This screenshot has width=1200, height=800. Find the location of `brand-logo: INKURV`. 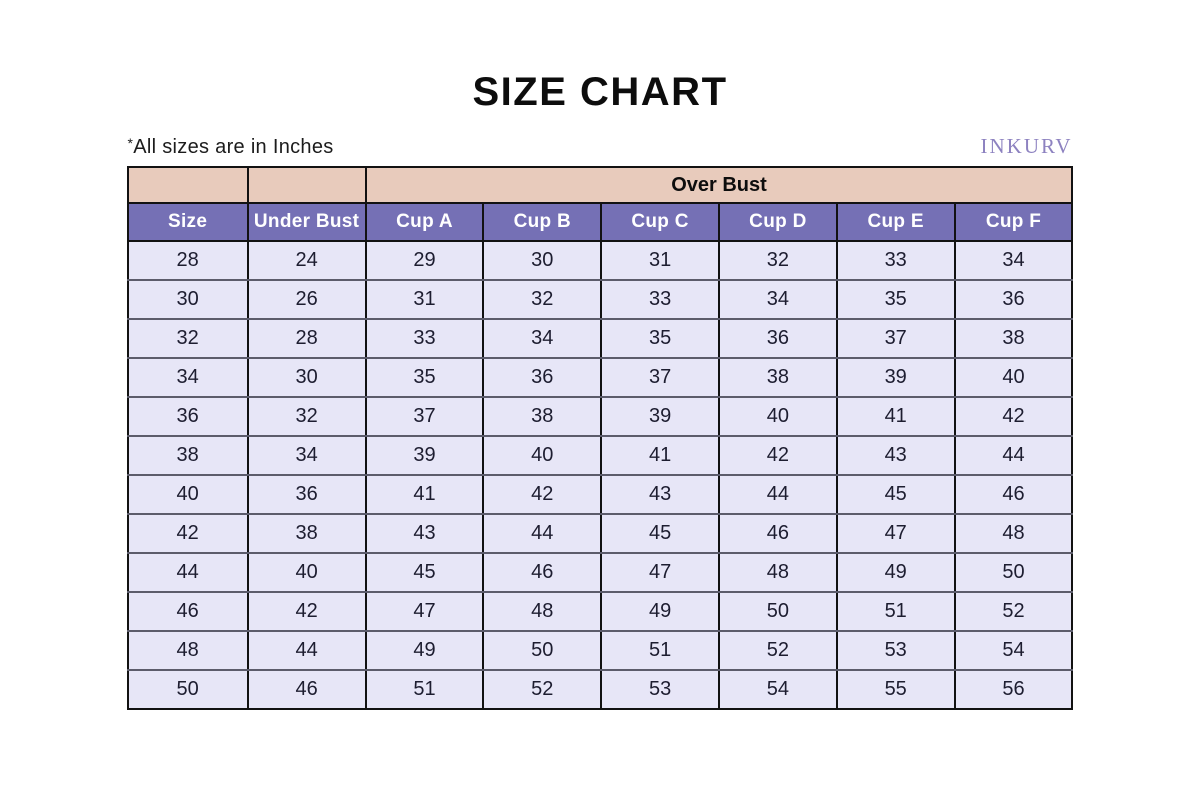

brand-logo: INKURV is located at coordinates (1026, 146).